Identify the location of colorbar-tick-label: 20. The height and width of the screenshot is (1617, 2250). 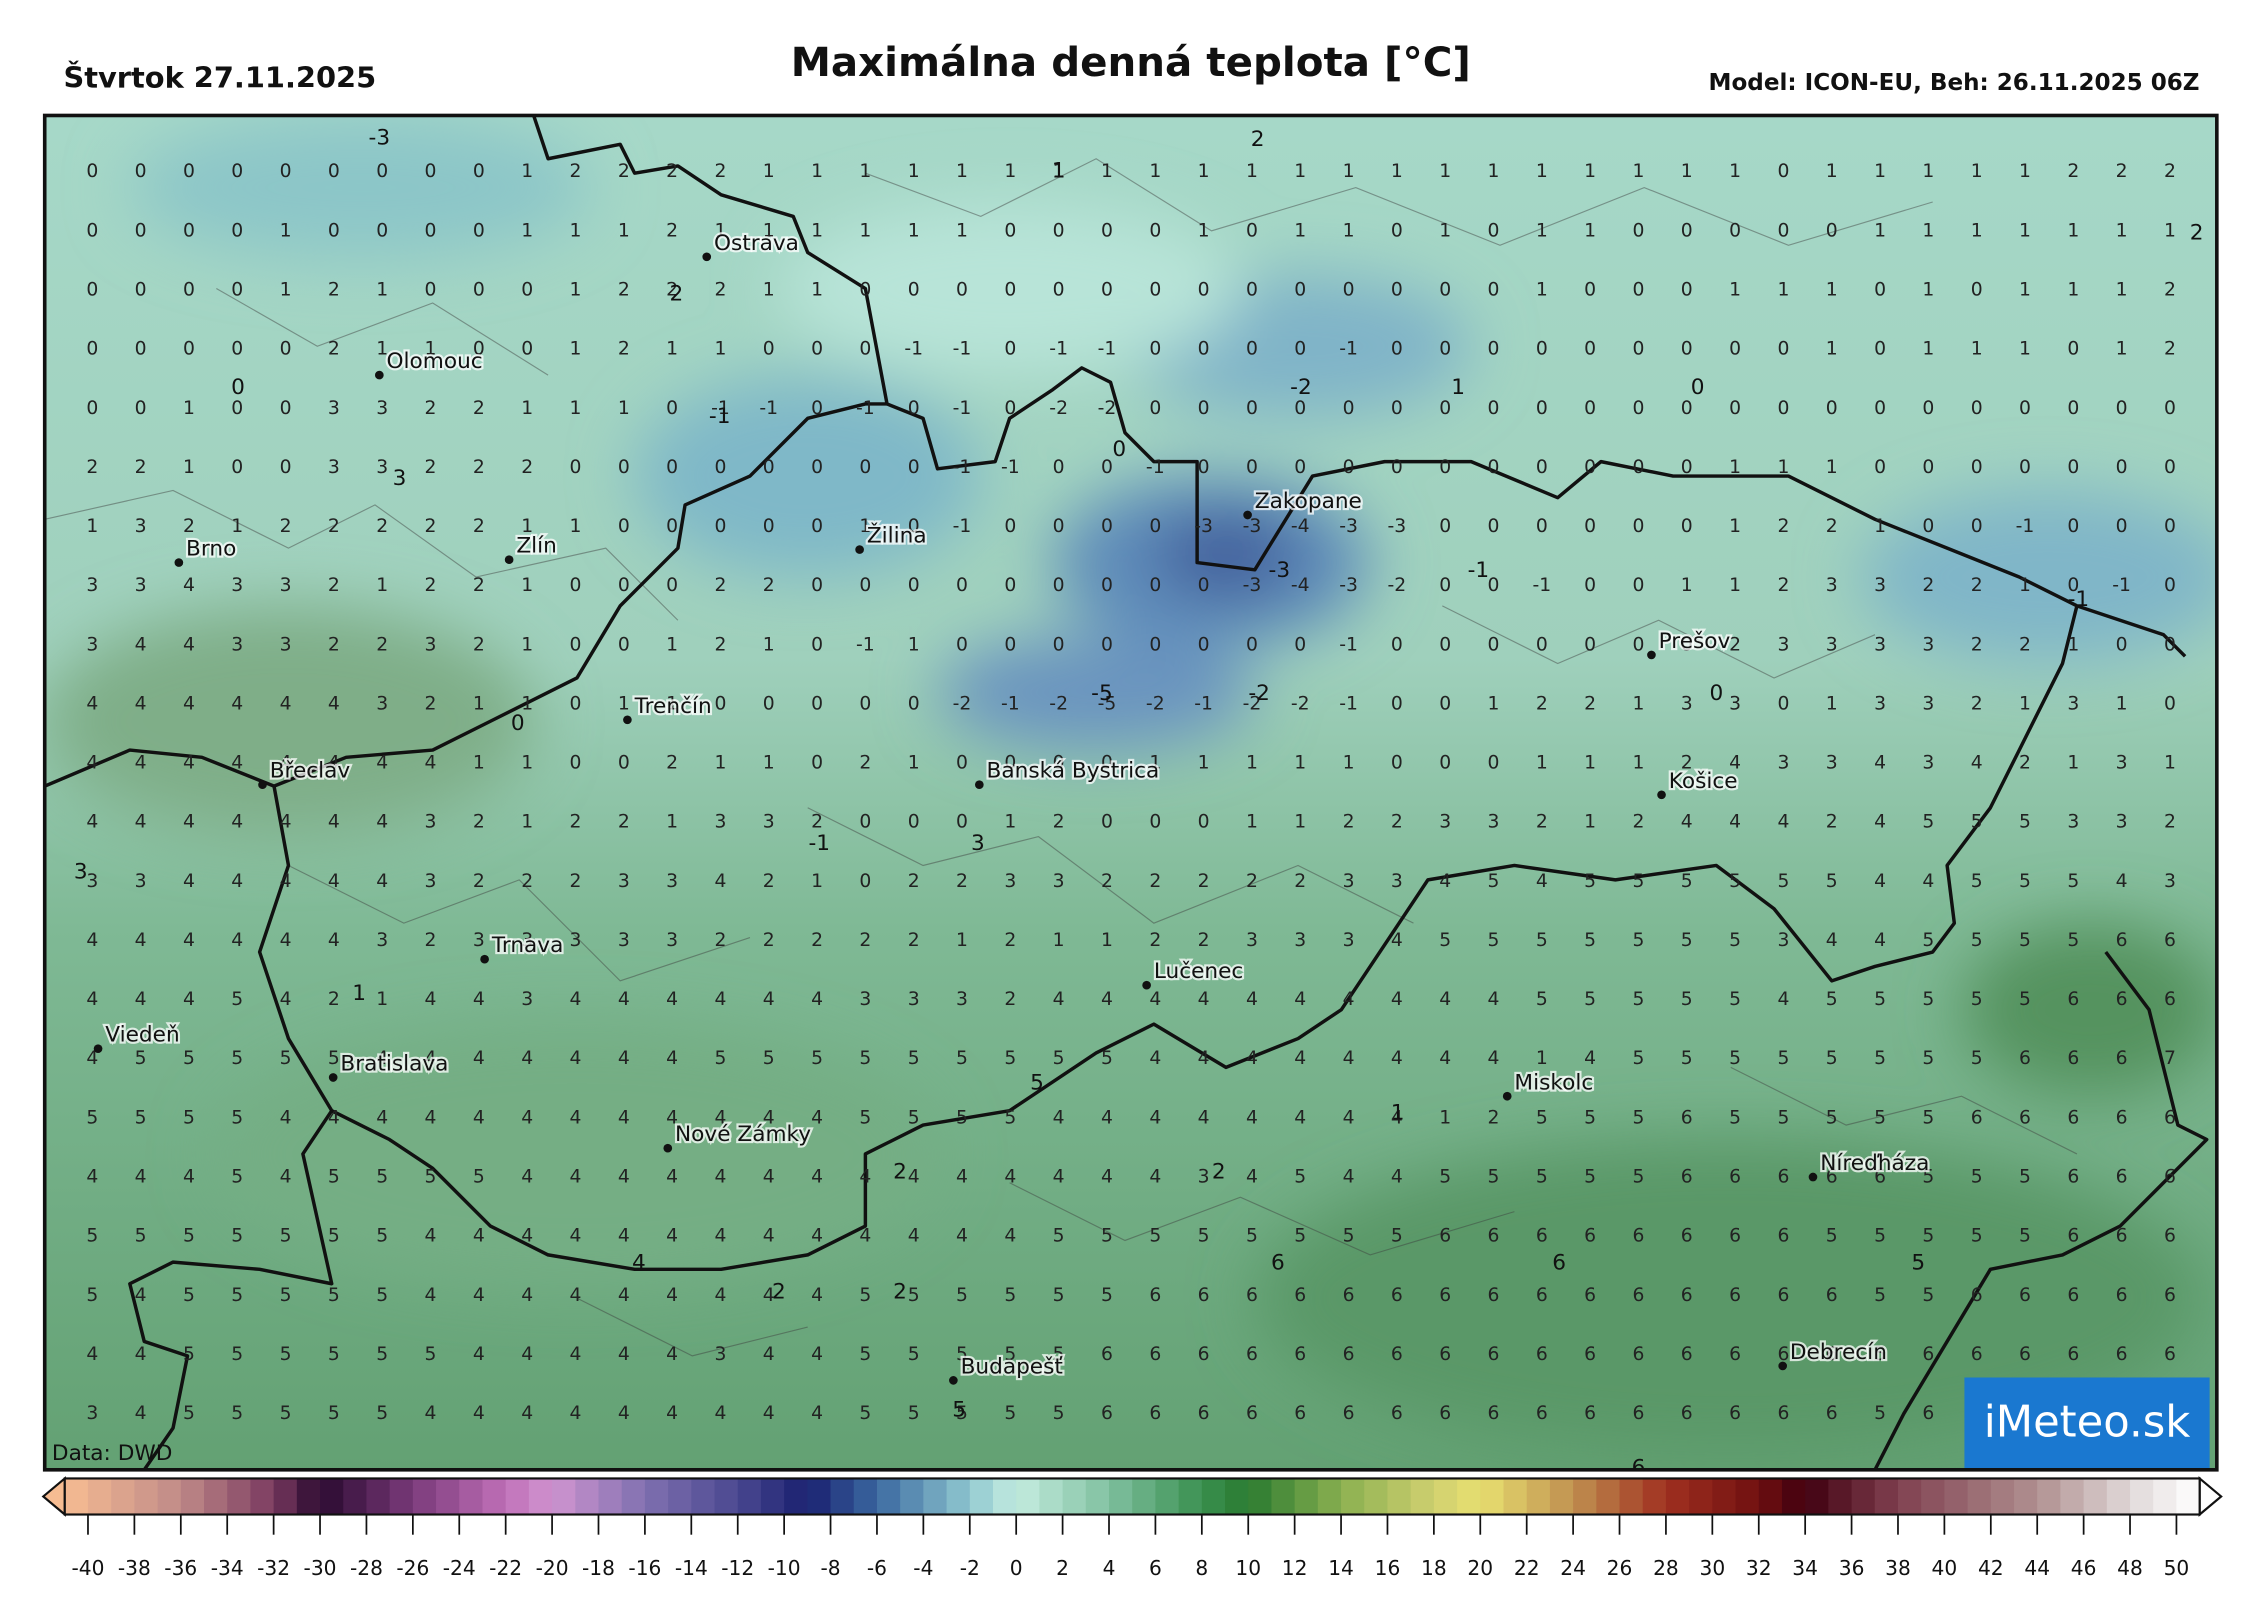
(1480, 1568).